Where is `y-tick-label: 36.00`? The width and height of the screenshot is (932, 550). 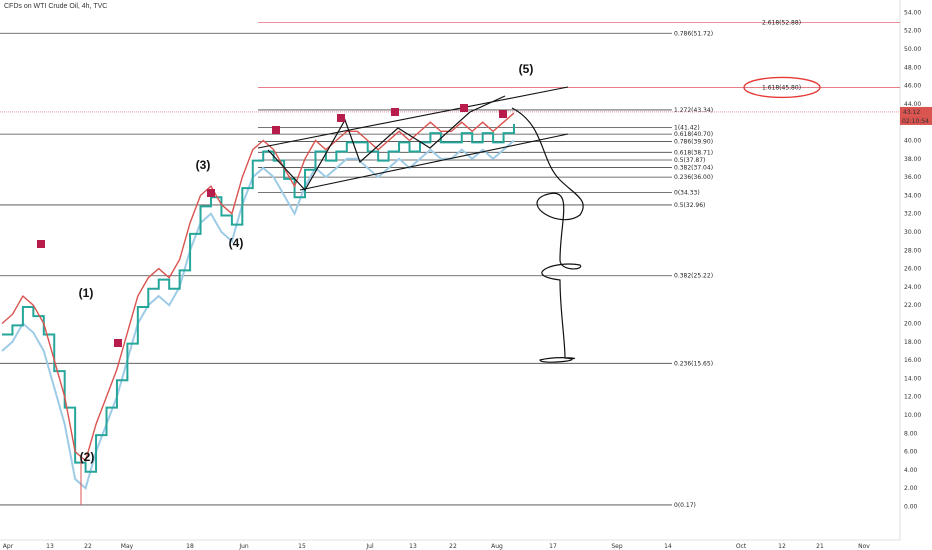 y-tick-label: 36.00 is located at coordinates (912, 177).